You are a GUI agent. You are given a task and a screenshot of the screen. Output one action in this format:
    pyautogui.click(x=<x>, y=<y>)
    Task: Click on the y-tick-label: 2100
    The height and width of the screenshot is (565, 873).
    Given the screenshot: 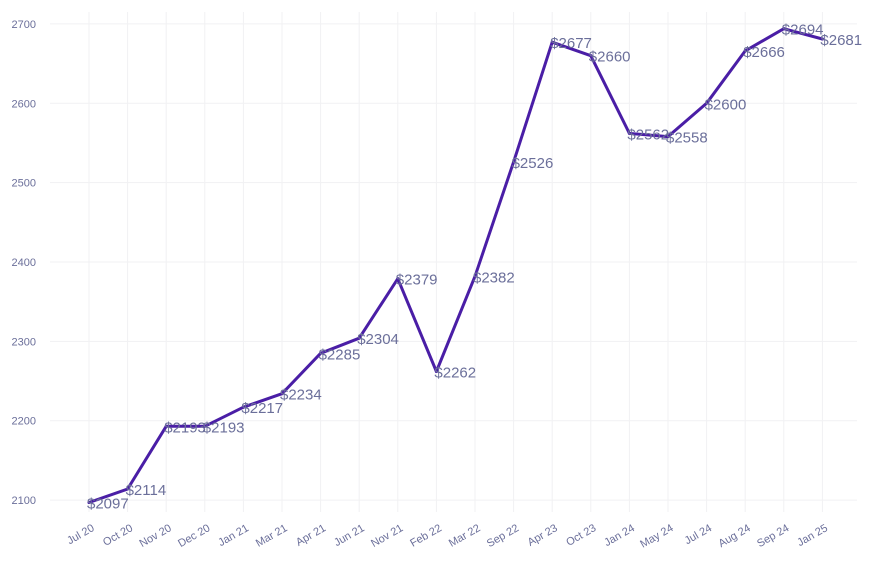 What is the action you would take?
    pyautogui.click(x=24, y=501)
    